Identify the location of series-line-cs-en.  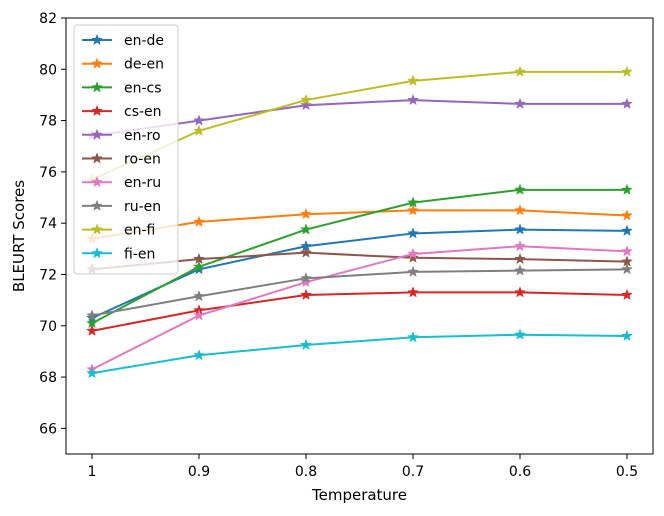
(359, 311).